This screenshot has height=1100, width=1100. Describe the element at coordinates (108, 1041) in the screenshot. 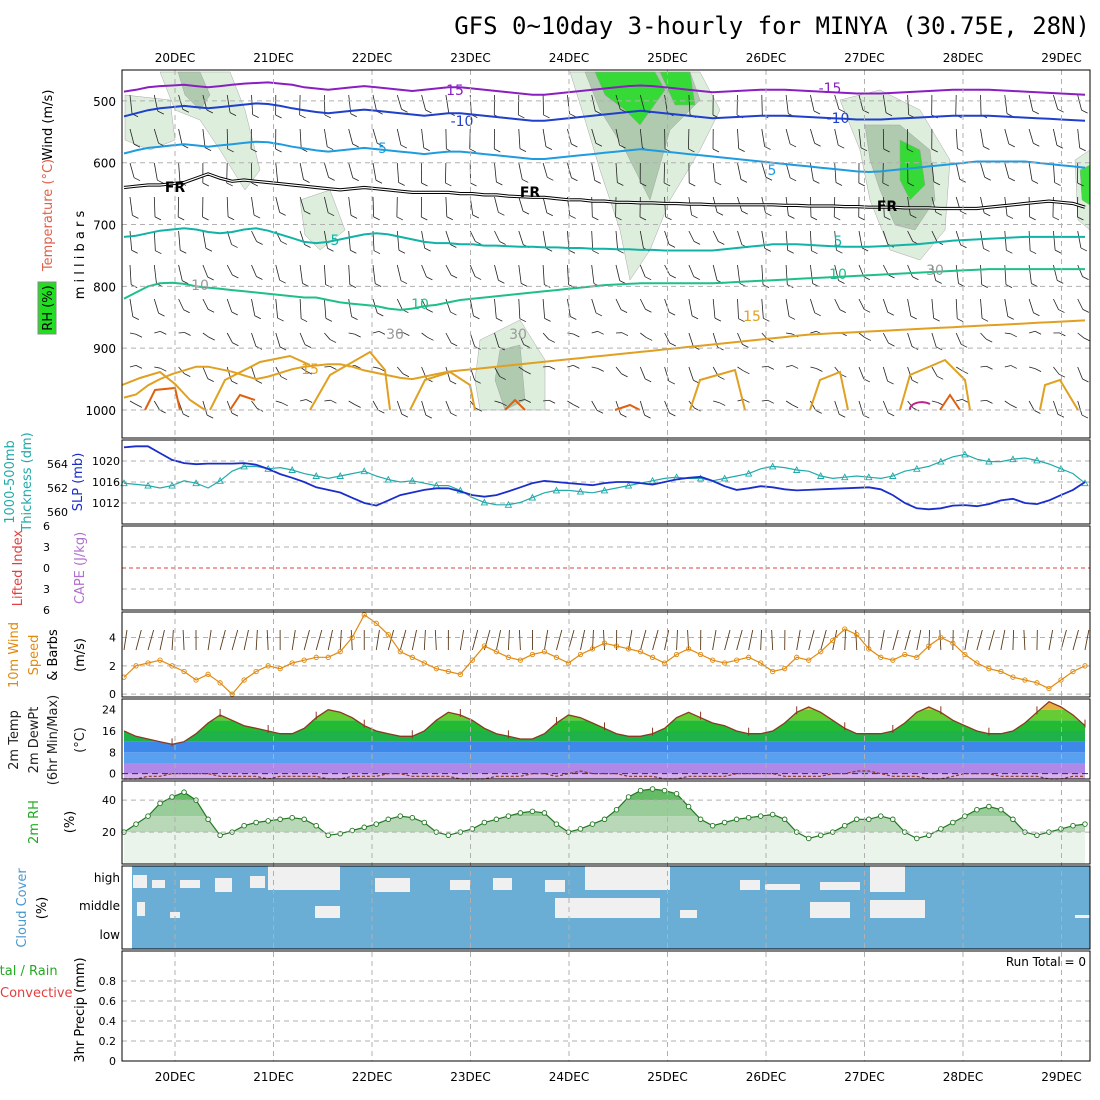

I see `precip-tick-label: 0.2` at that location.